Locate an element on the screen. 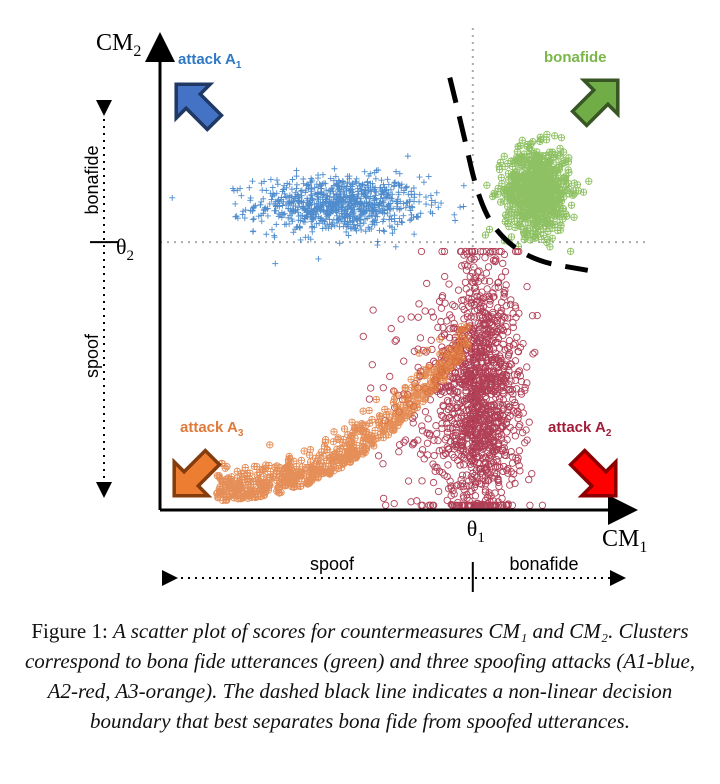 The width and height of the screenshot is (720, 784). caption-lead: Figure 1: is located at coordinates (72, 631).